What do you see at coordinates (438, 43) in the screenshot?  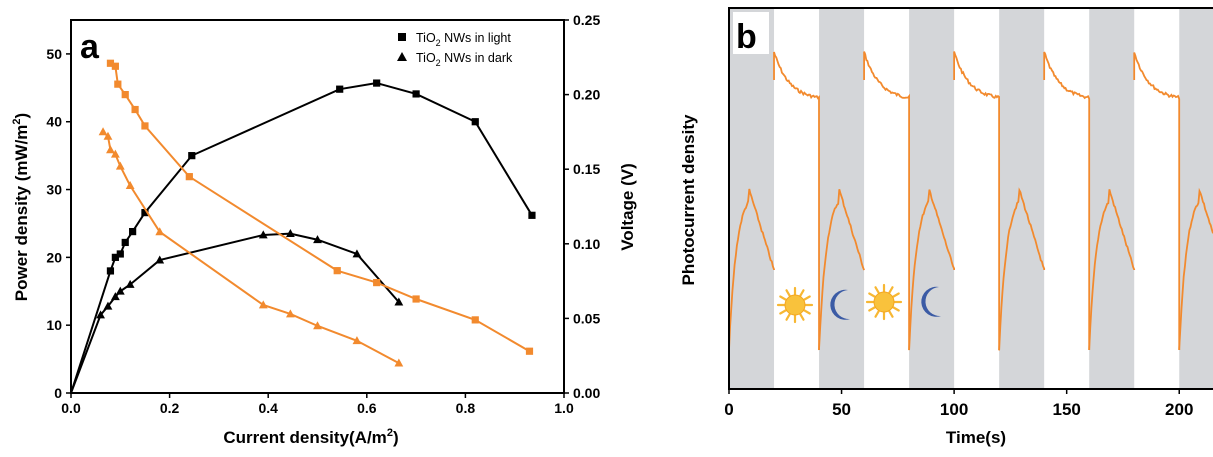 I see `legend-light-sub: 2` at bounding box center [438, 43].